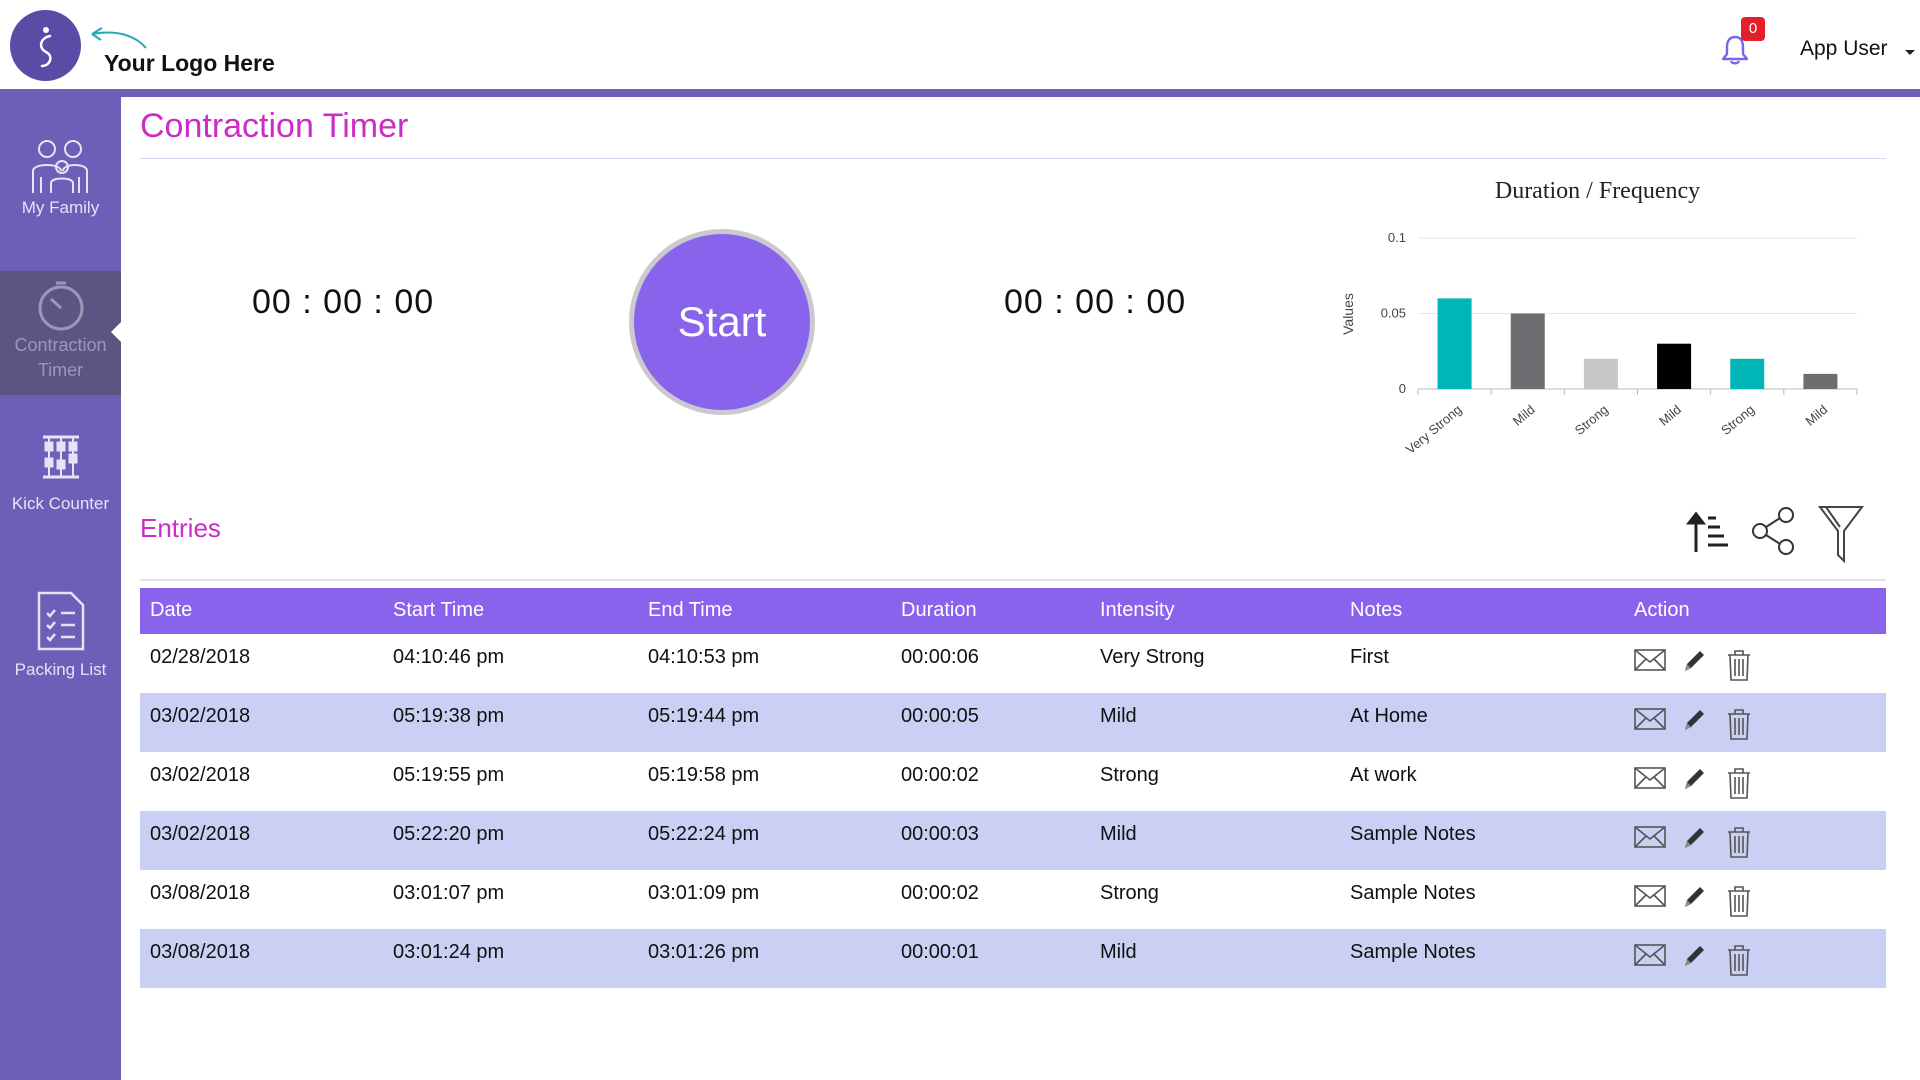 The height and width of the screenshot is (1080, 1920). What do you see at coordinates (189, 63) in the screenshot?
I see `logo-text: Your Logo Here` at bounding box center [189, 63].